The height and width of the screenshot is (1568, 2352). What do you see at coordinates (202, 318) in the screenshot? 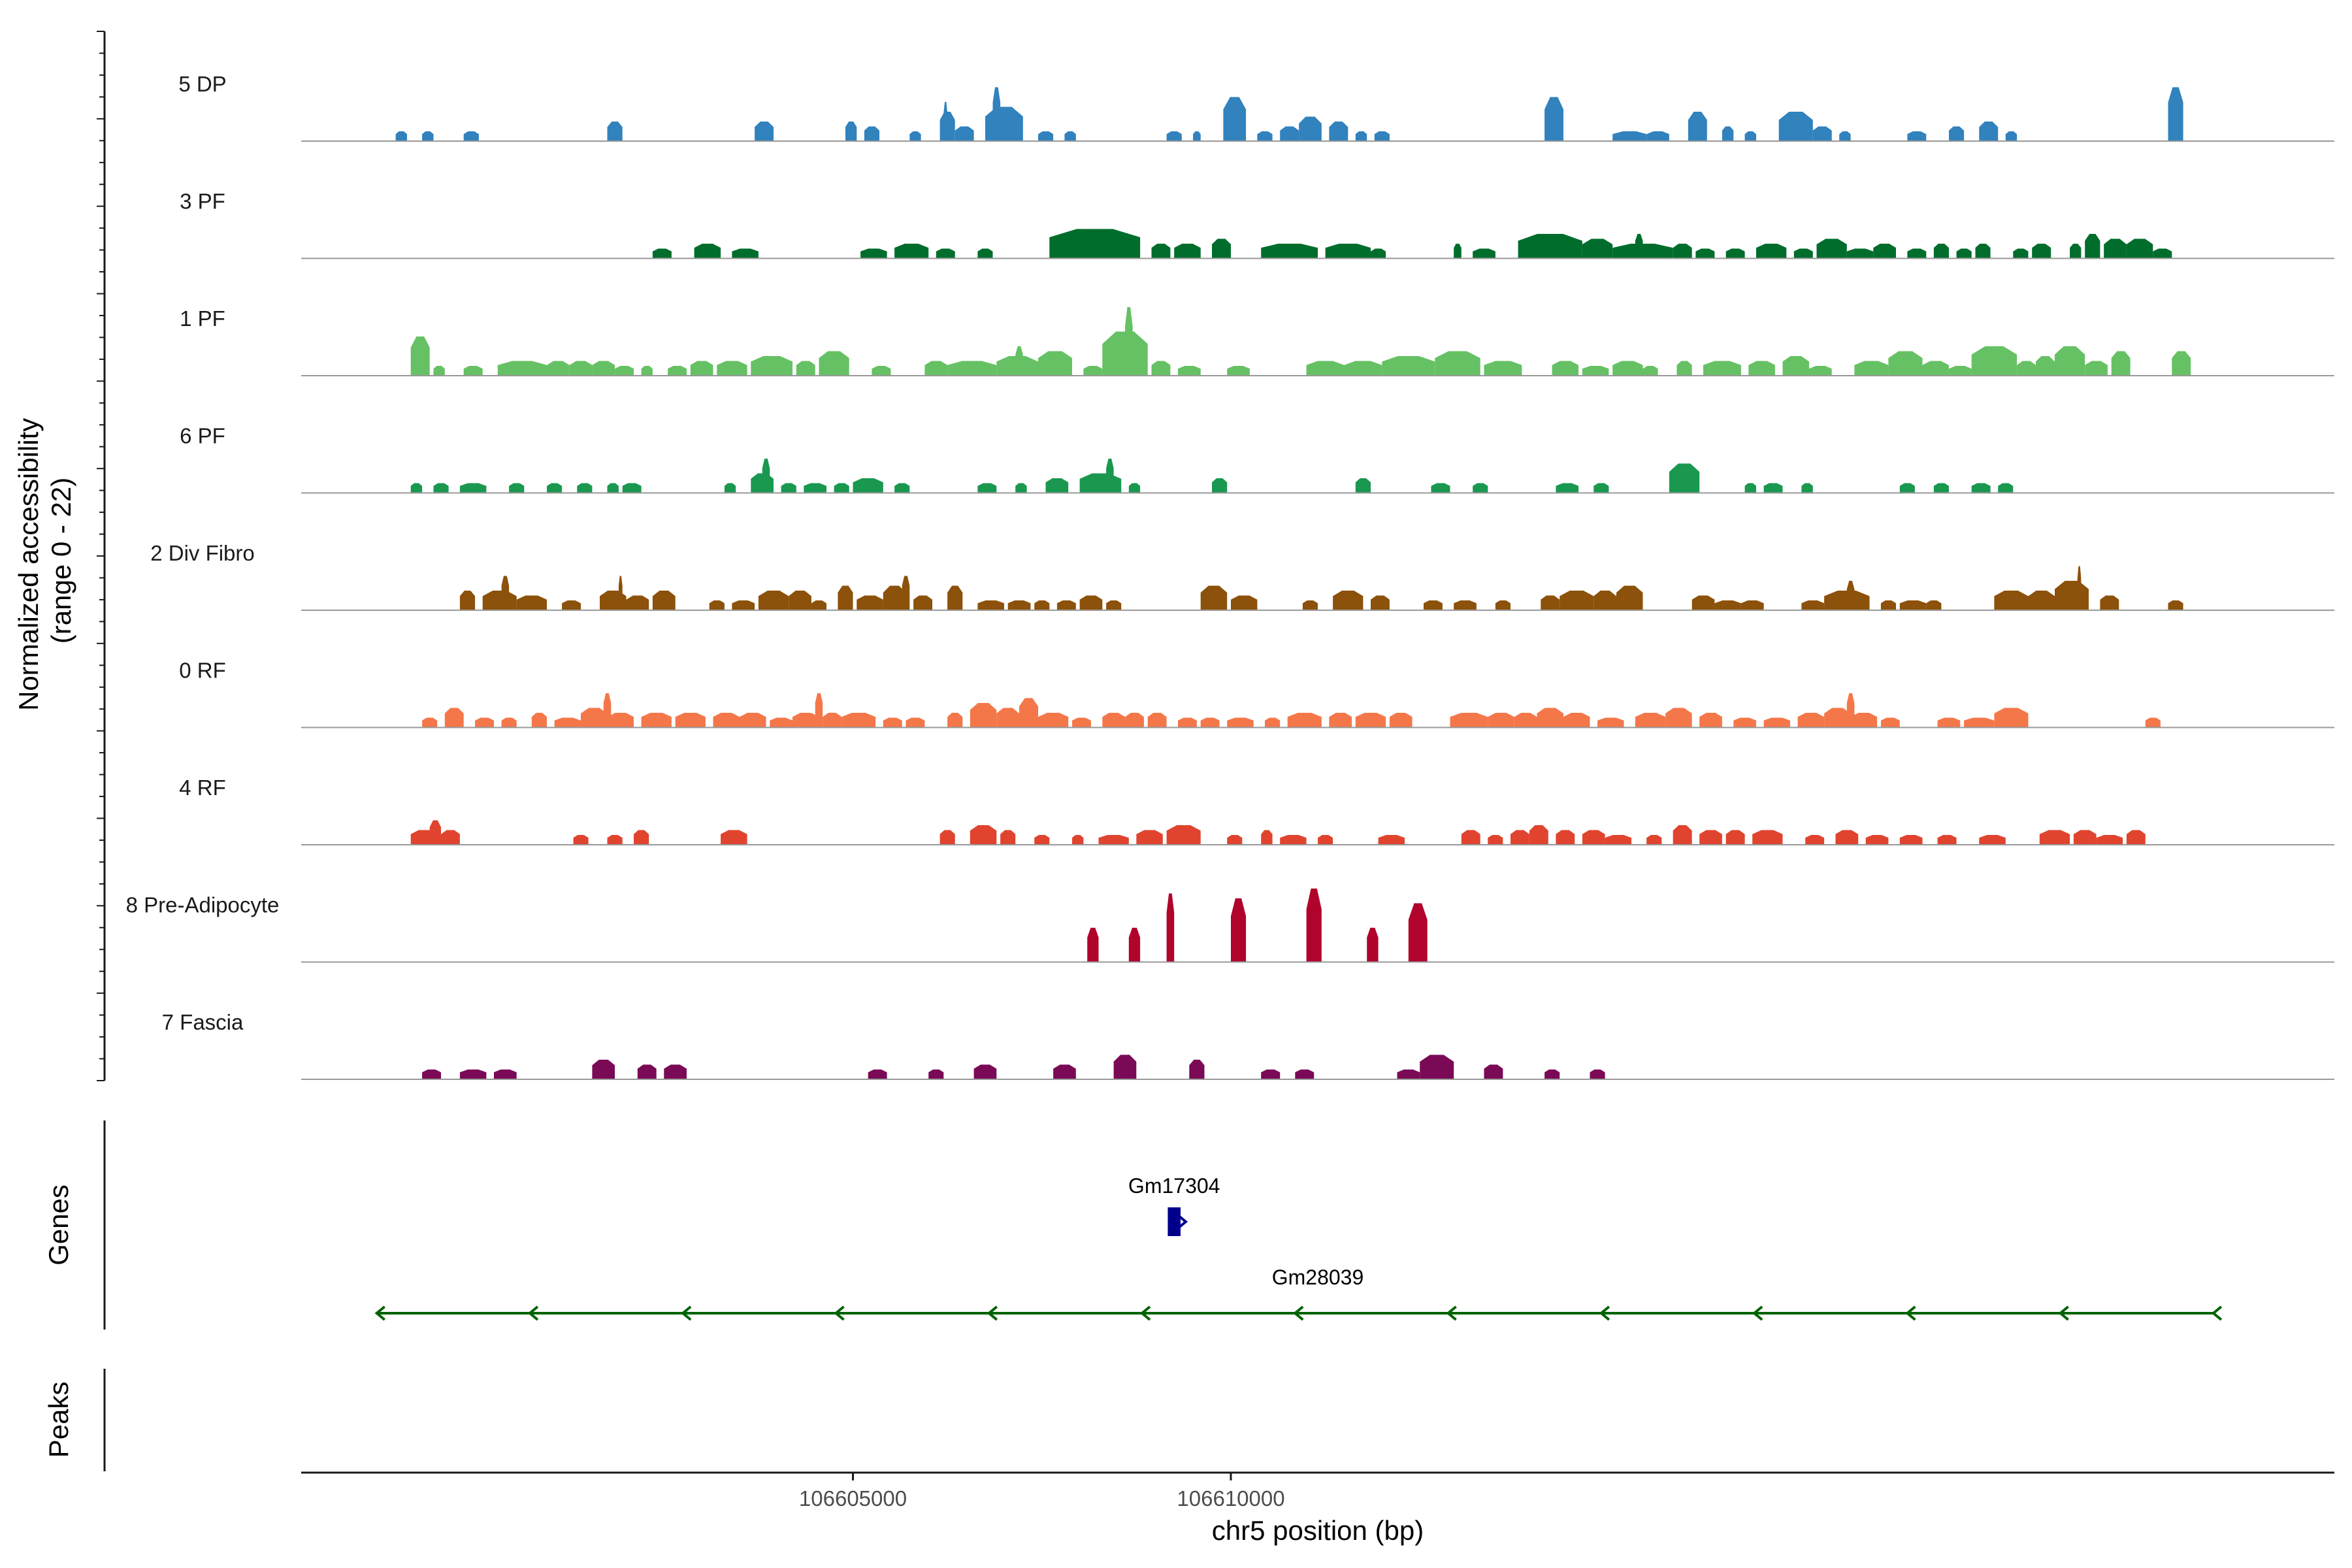
I see `track-label: 1 PF` at bounding box center [202, 318].